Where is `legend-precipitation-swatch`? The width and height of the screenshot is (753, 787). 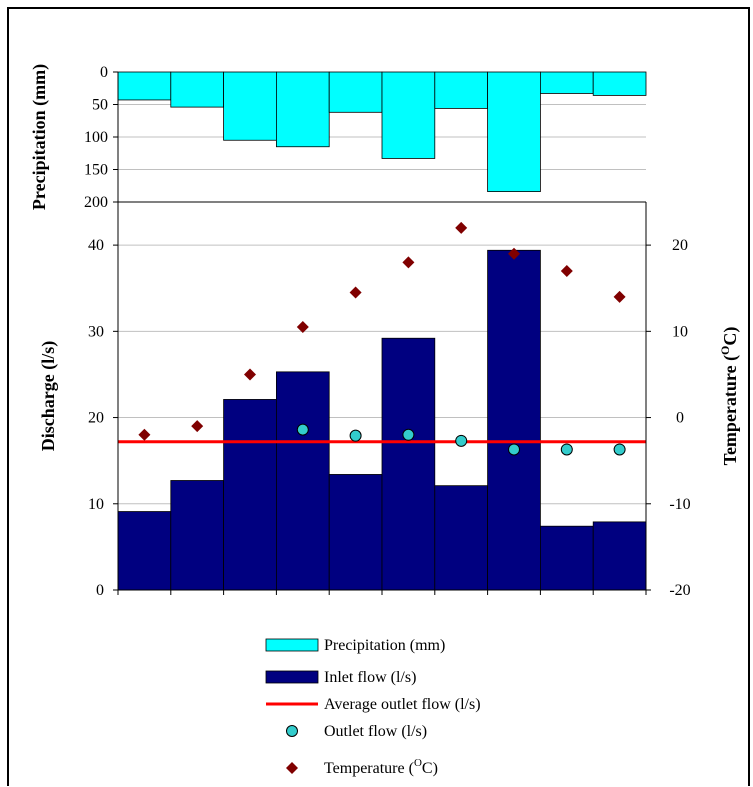
legend-precipitation-swatch is located at coordinates (292, 645).